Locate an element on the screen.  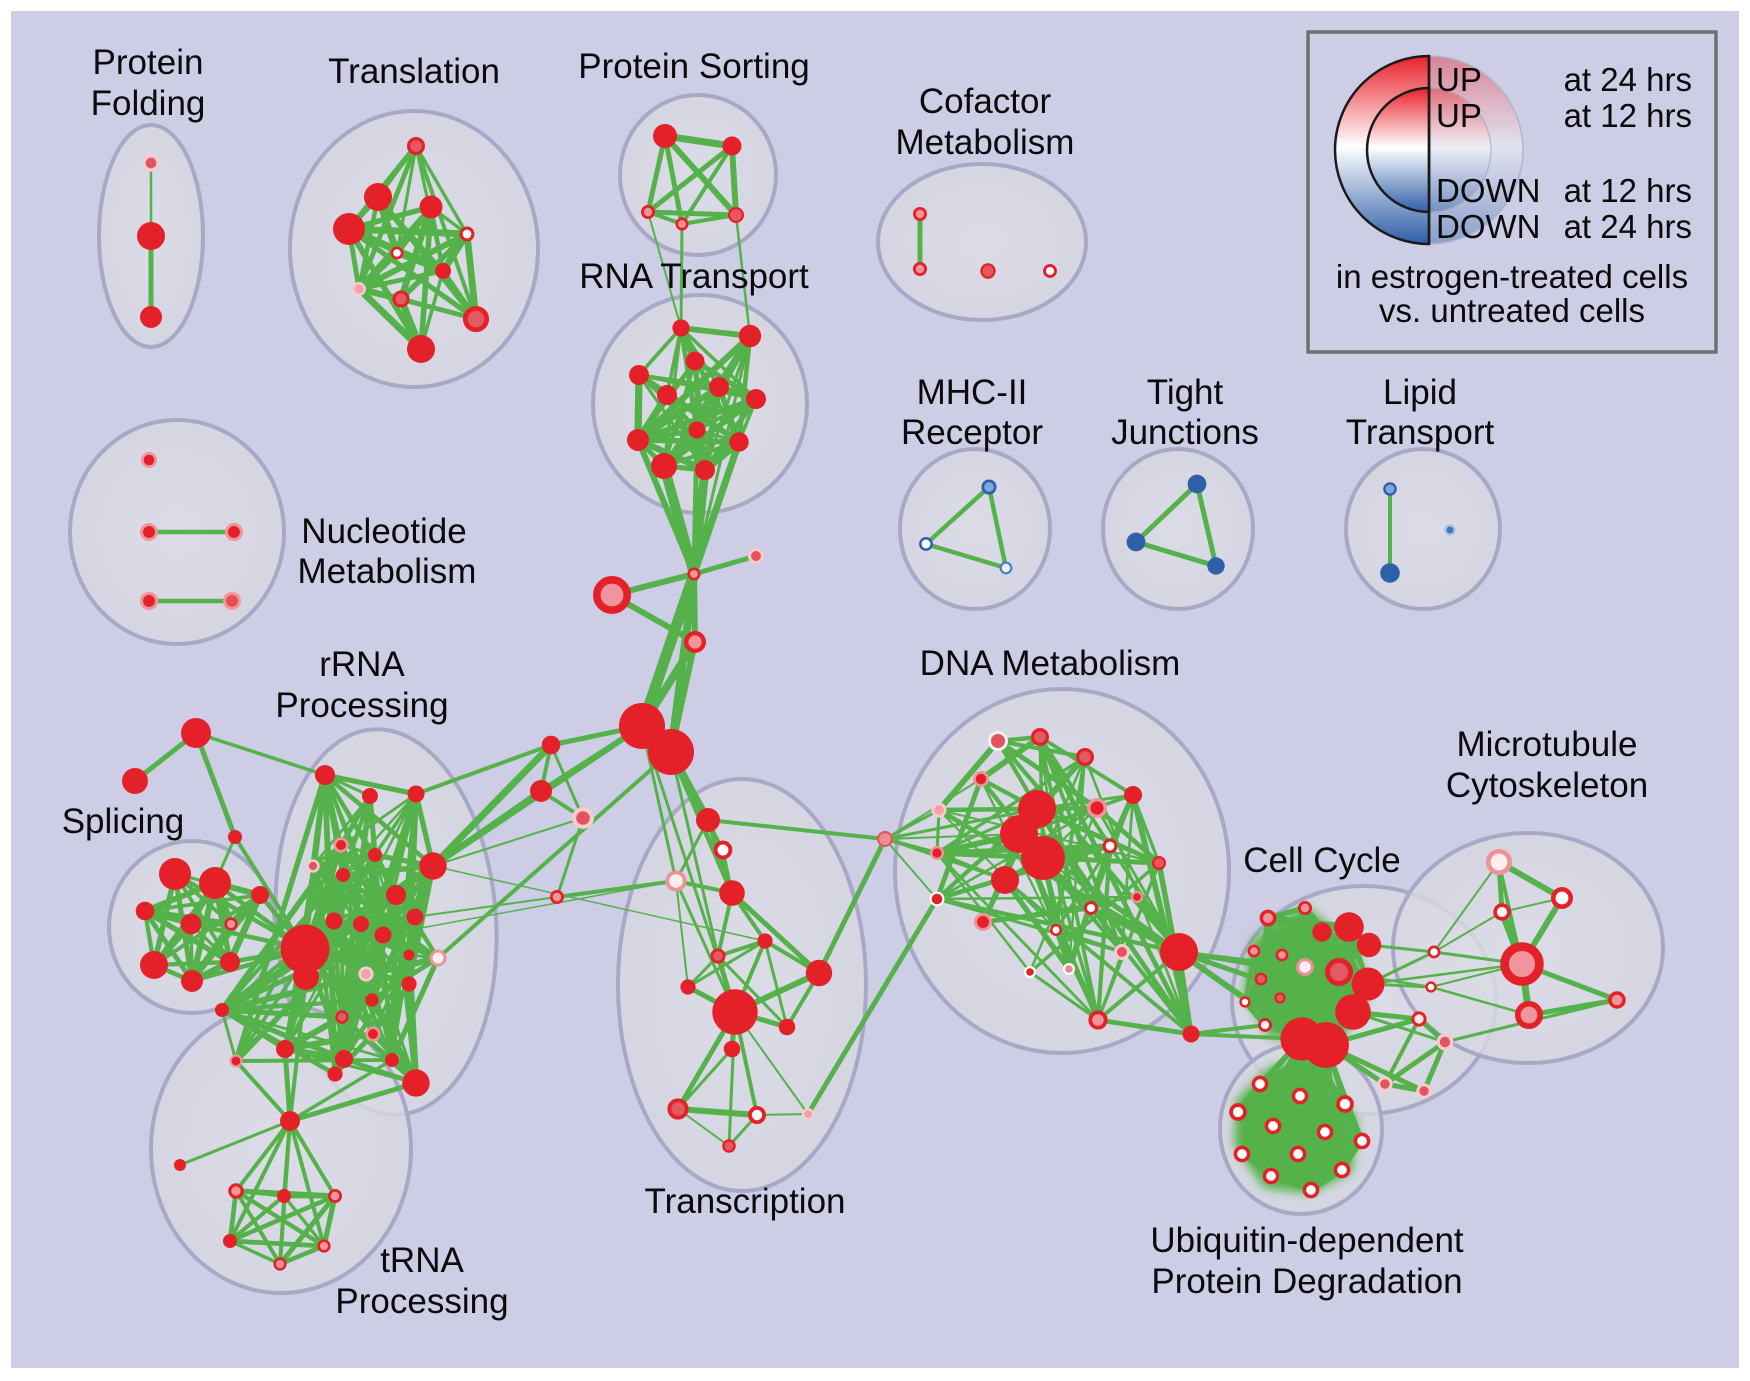
svg-text: Microtubule is located at coordinates (1547, 744).